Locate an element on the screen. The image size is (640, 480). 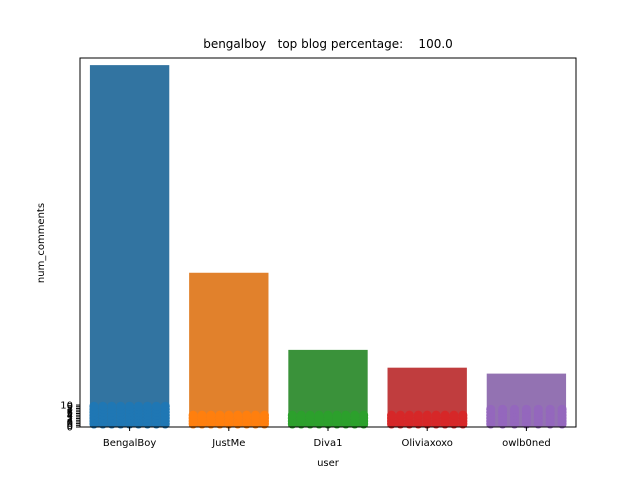
y-axis-label: num_comments is located at coordinates (41, 243).